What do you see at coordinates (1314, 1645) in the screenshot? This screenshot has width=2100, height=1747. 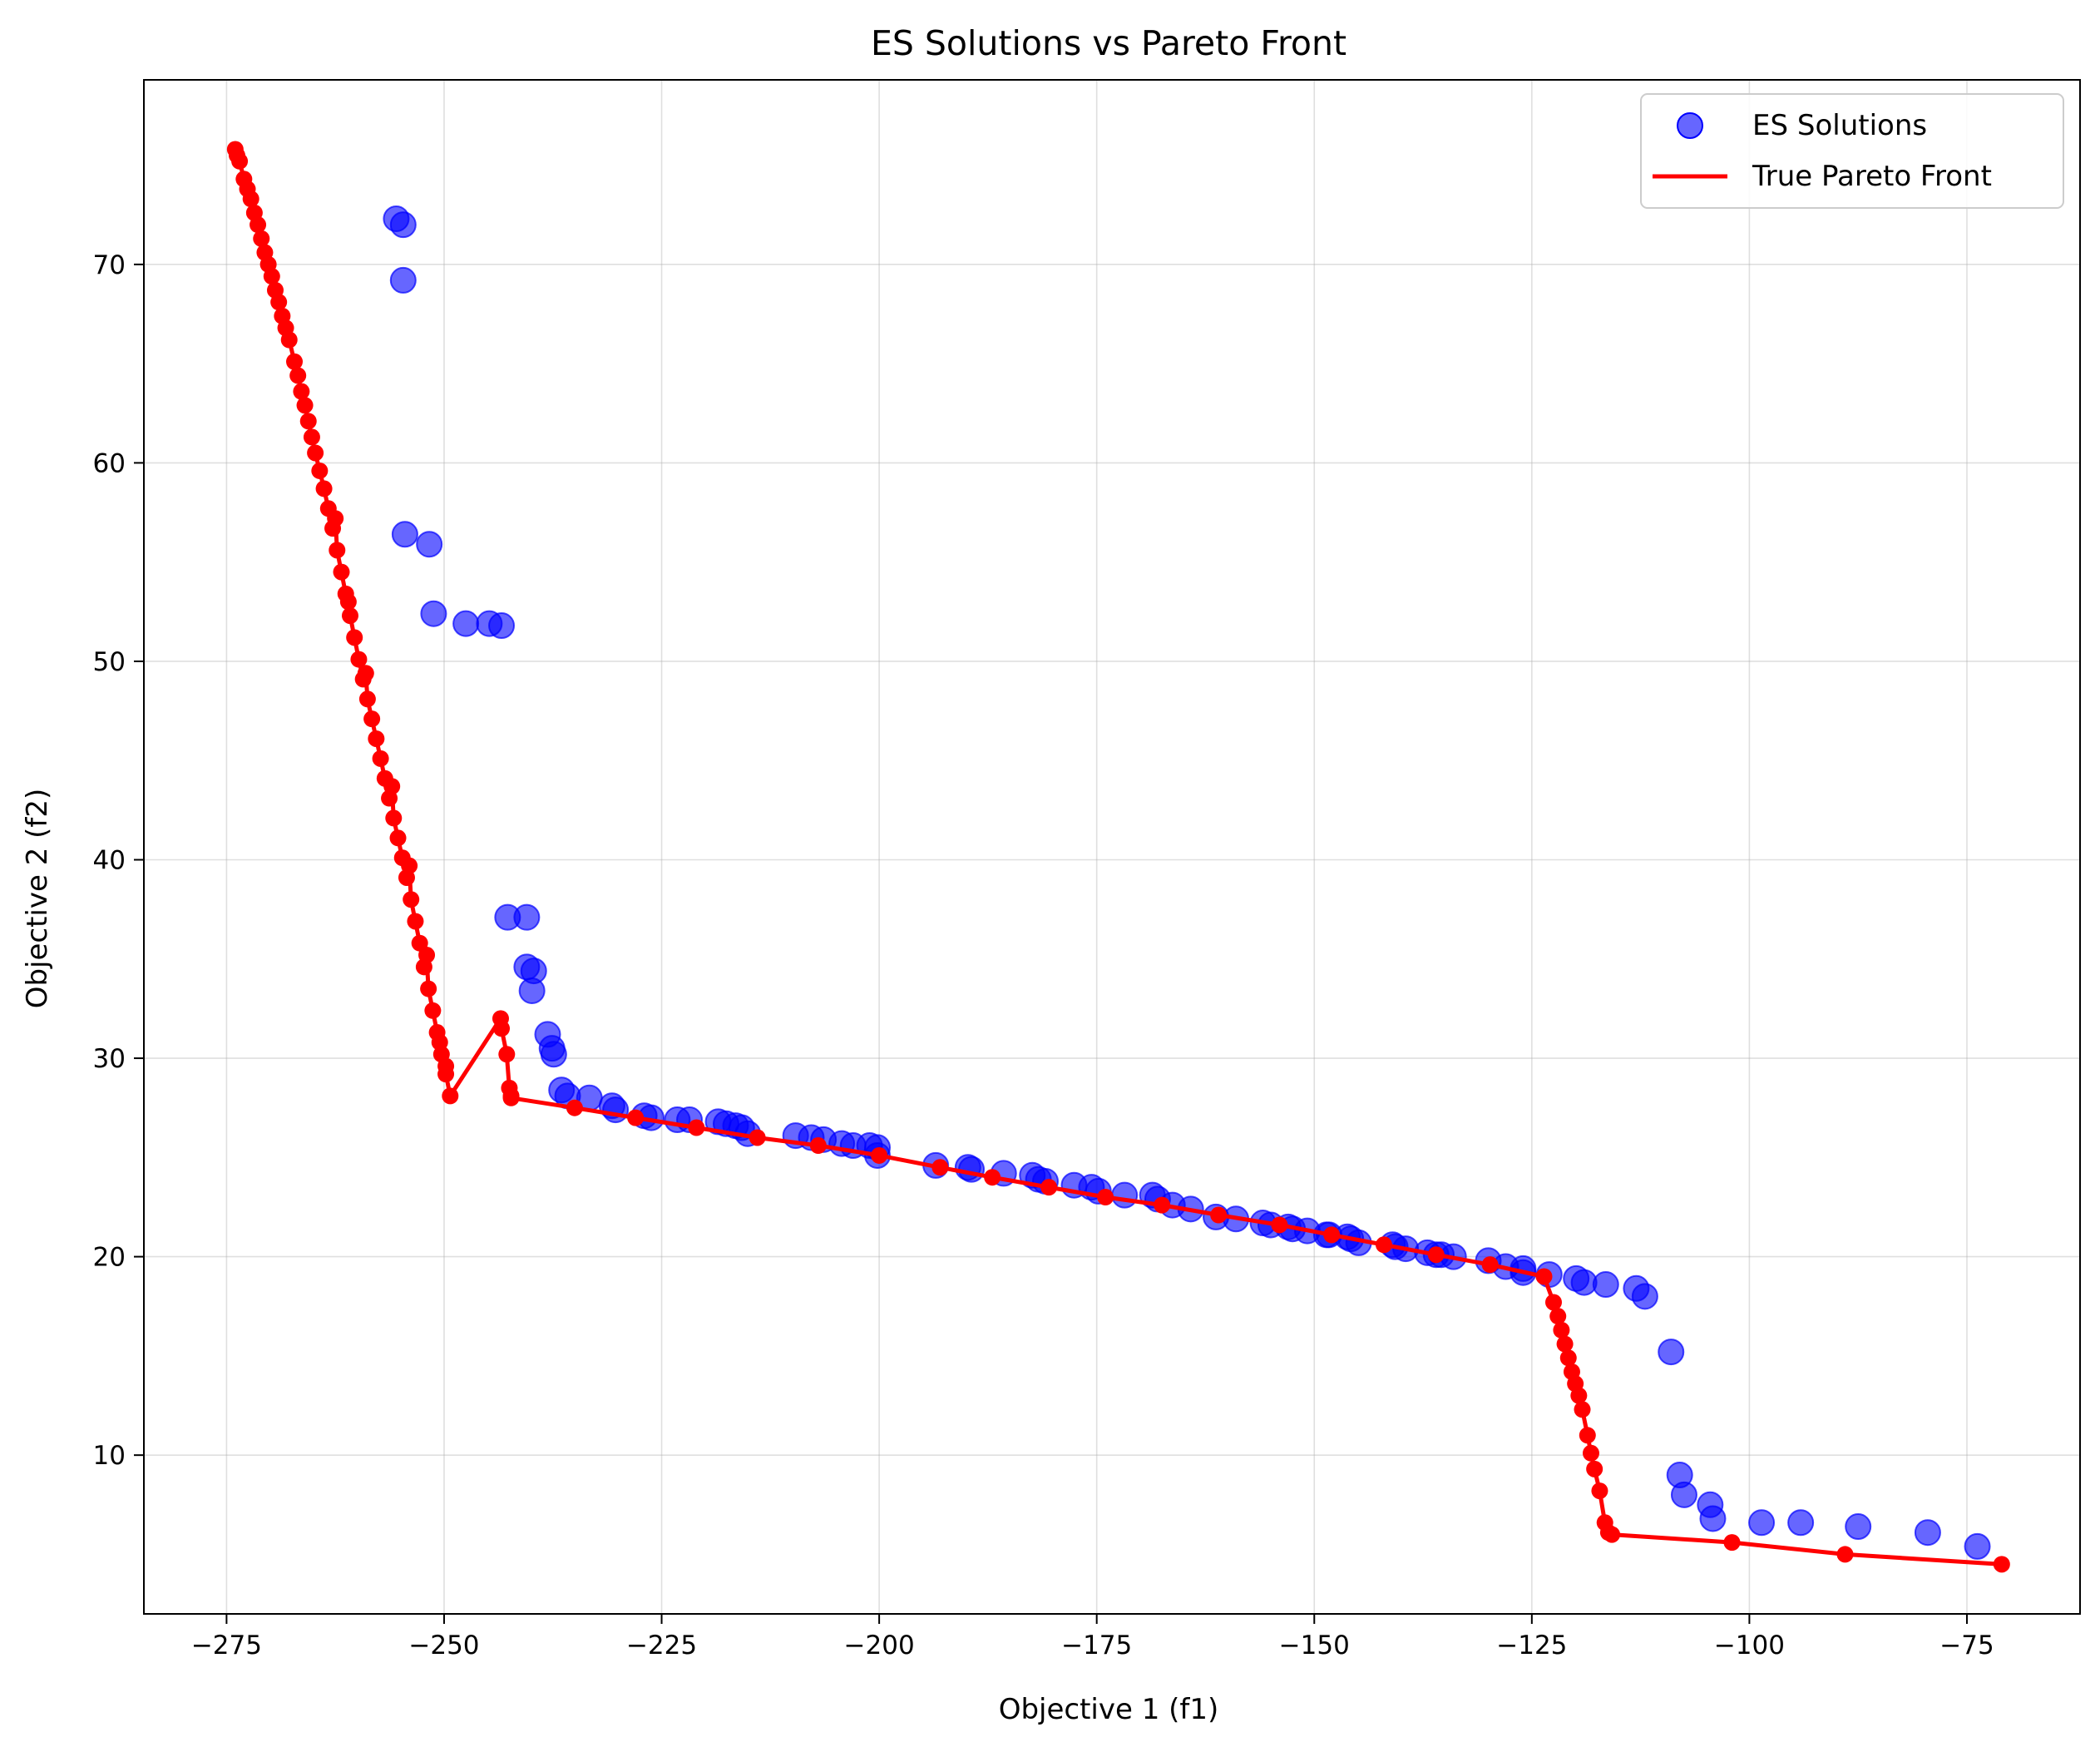 I see `x-tick-label: −150` at bounding box center [1314, 1645].